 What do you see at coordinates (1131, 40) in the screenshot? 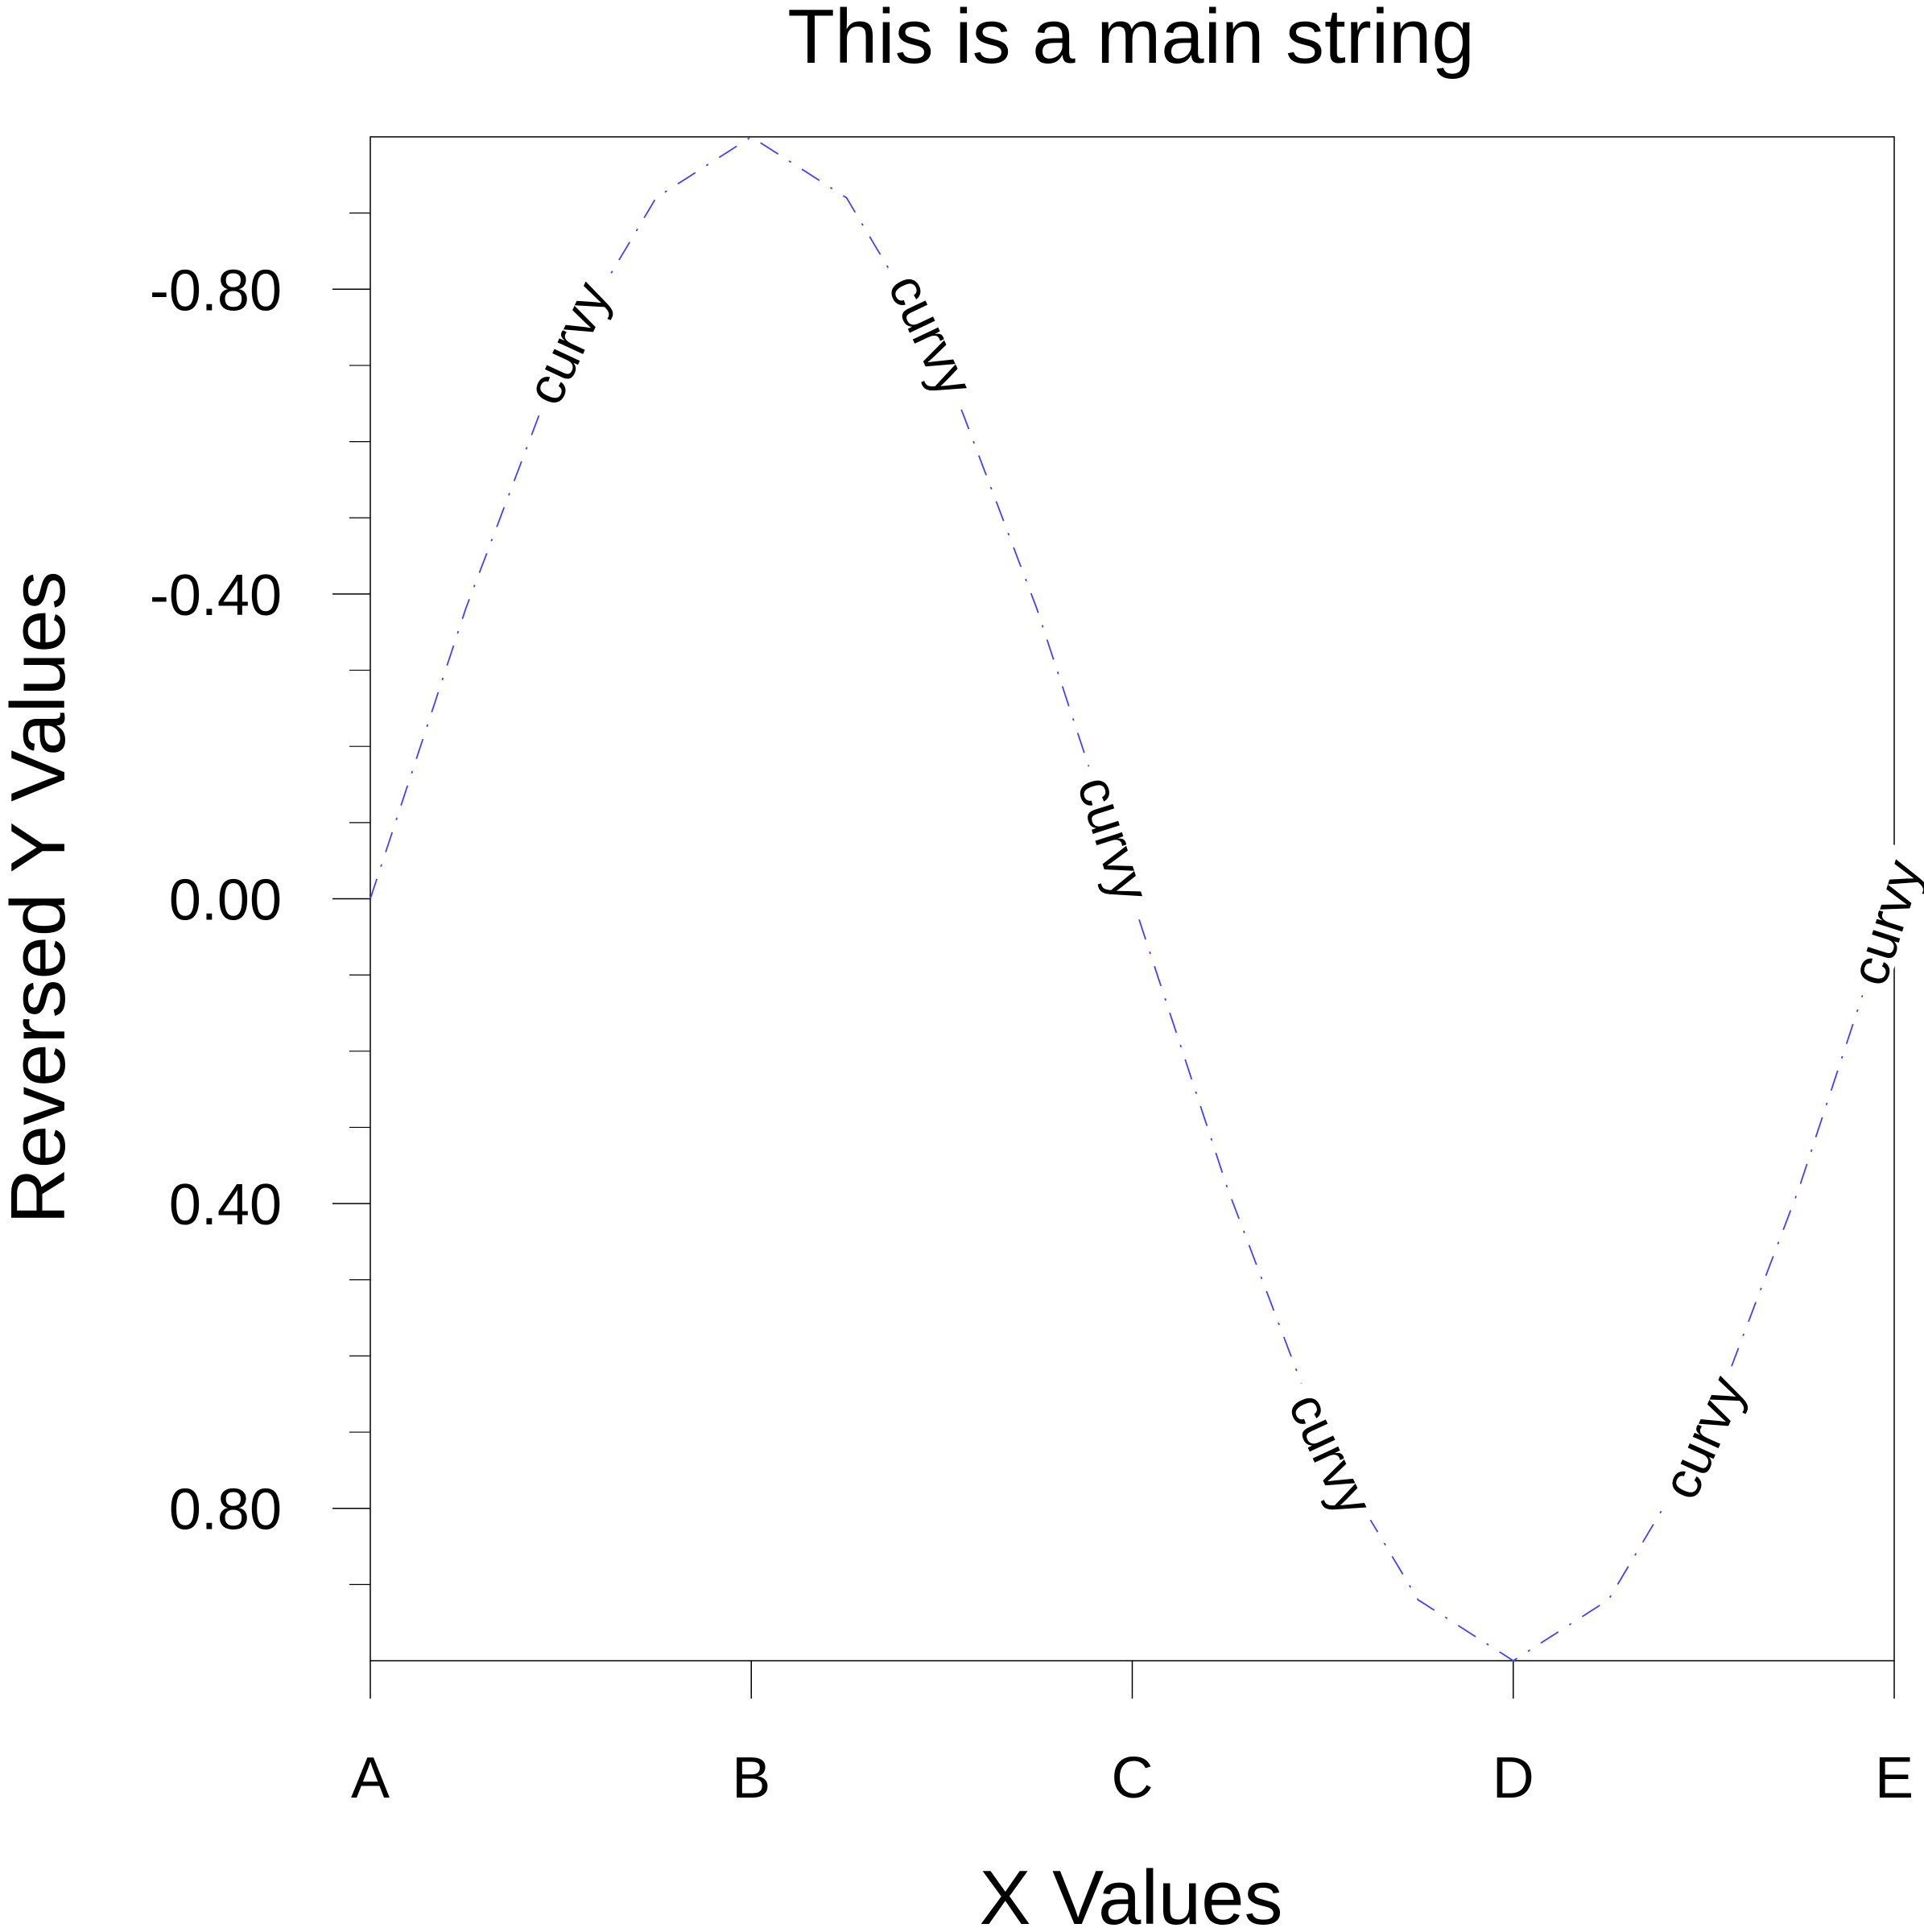
I see `chart-title: This is a main string` at bounding box center [1131, 40].